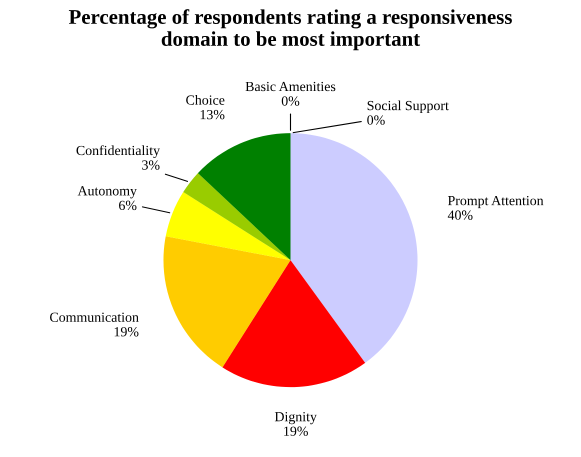 Image resolution: width=581 pixels, height=457 pixels. What do you see at coordinates (295, 418) in the screenshot?
I see `slice-label: Dignity` at bounding box center [295, 418].